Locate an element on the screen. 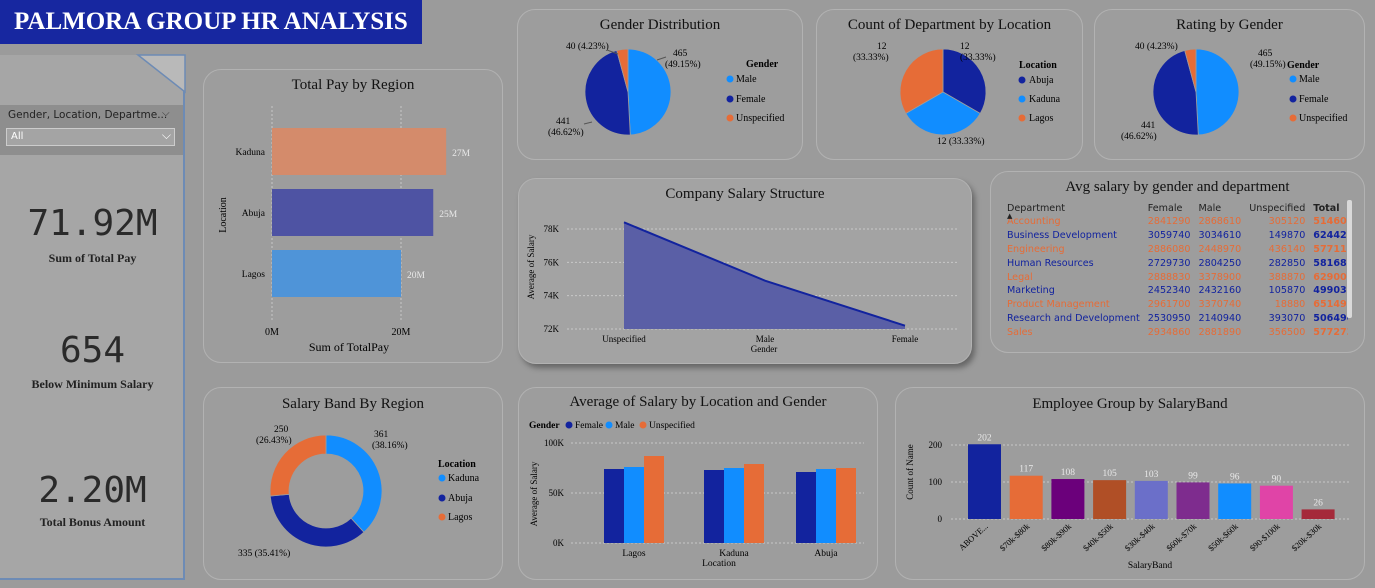 Image resolution: width=1375 pixels, height=588 pixels. data-label-abuja: 335 (35.41%) is located at coordinates (264, 553).